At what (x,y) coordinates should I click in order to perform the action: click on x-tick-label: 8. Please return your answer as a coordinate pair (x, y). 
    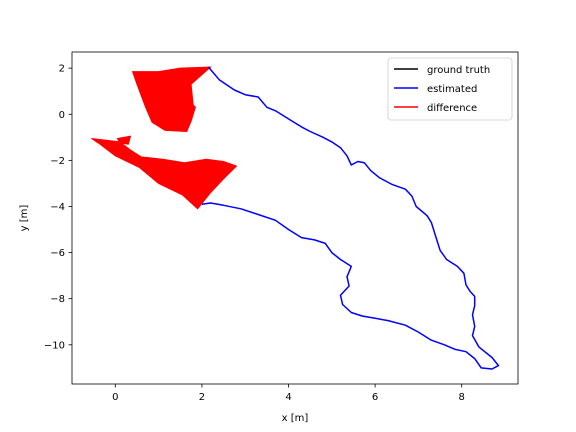
    Looking at the image, I should click on (462, 397).